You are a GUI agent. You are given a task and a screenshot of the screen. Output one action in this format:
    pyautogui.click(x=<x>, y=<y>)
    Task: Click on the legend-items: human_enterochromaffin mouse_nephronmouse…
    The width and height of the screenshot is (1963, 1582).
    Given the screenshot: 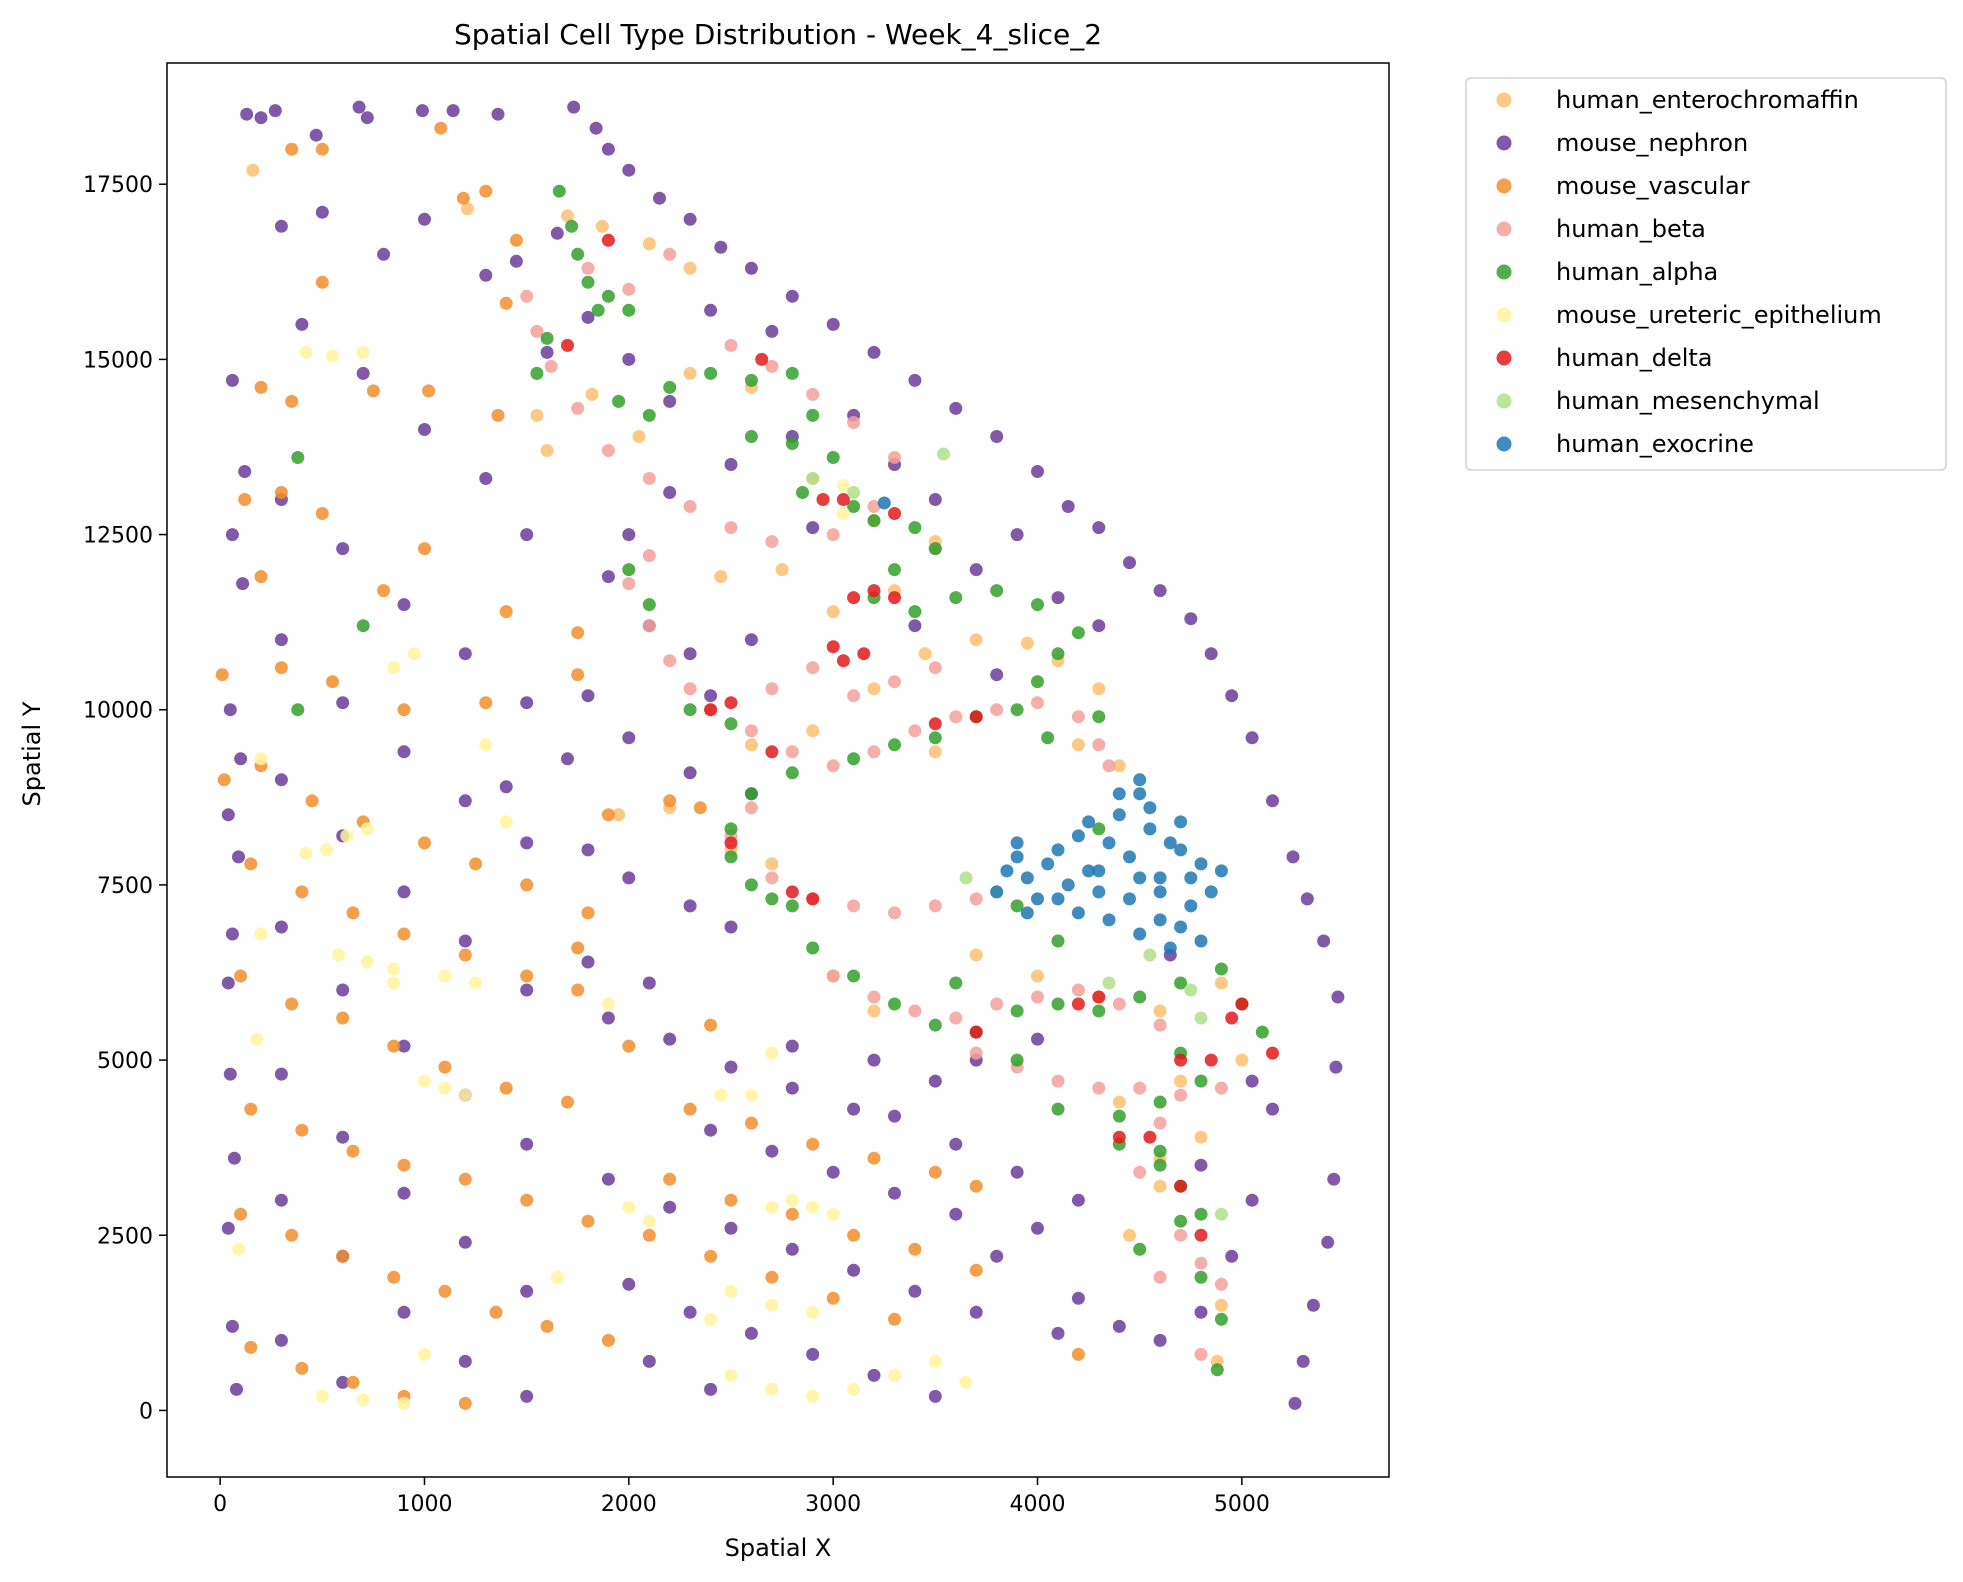 What is the action you would take?
    pyautogui.click(x=1689, y=272)
    